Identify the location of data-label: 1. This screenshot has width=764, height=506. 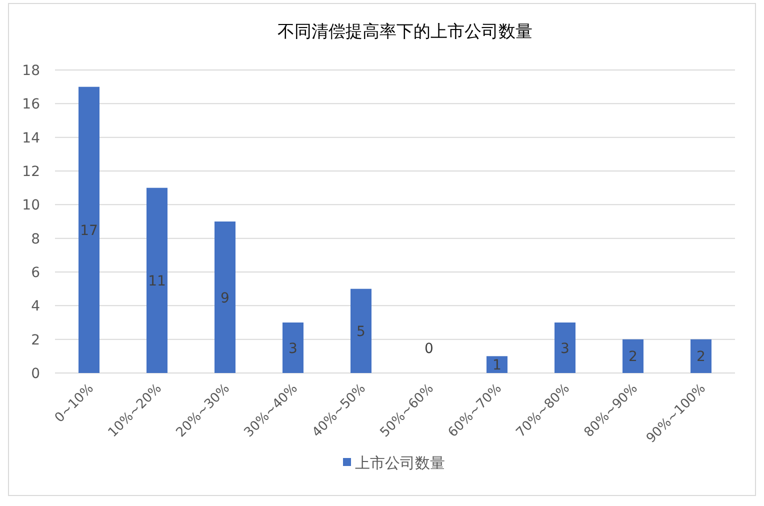
(497, 366).